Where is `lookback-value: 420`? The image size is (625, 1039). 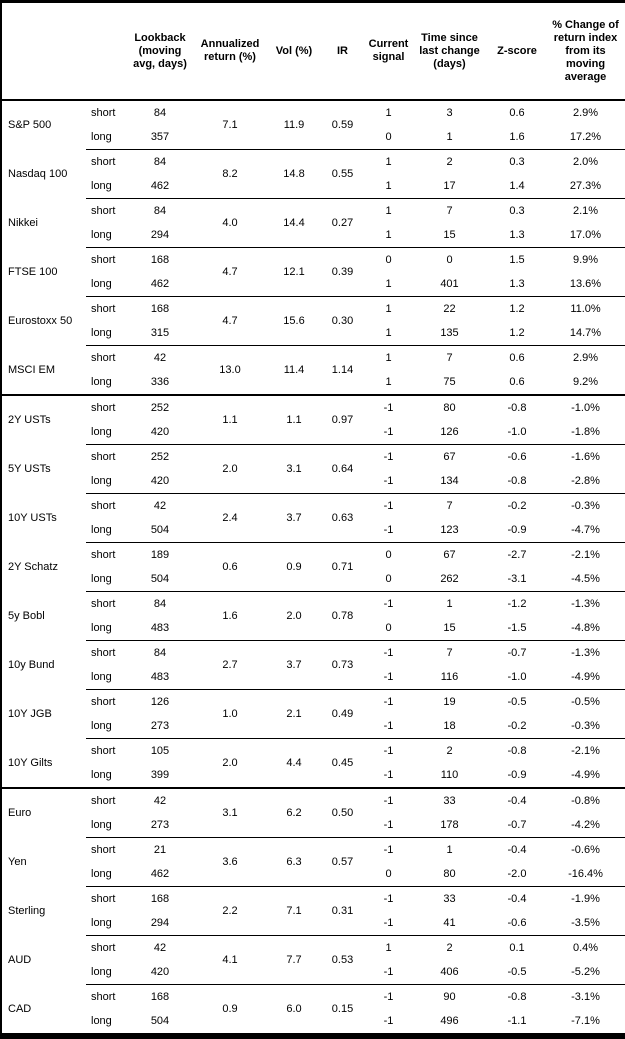
lookback-value: 420 is located at coordinates (160, 481).